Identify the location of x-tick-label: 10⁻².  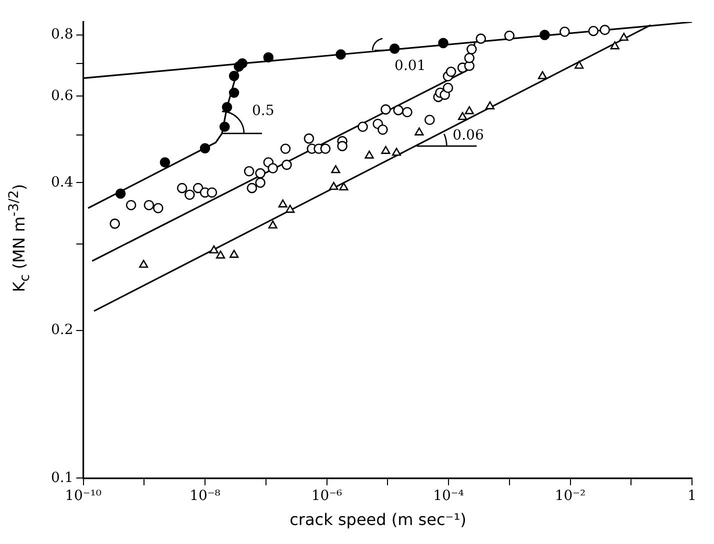
(570, 496).